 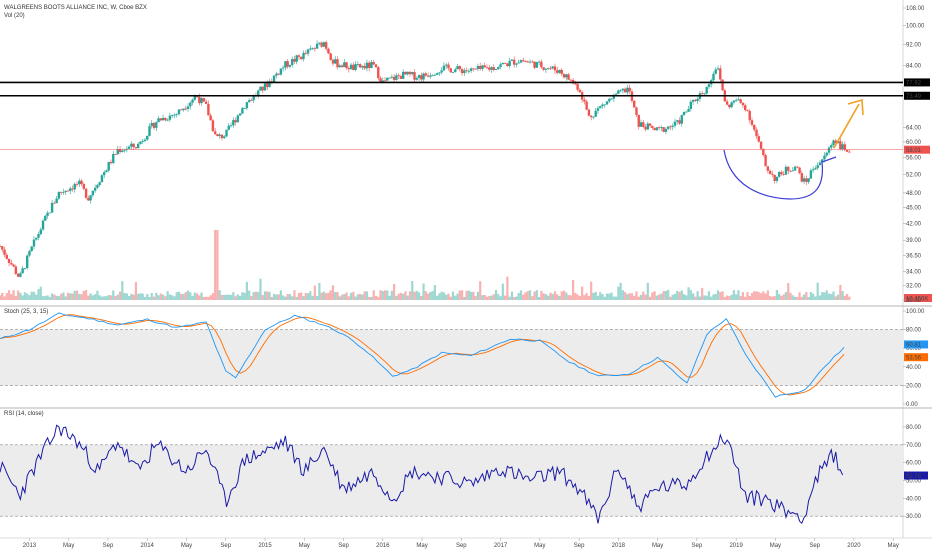 I want to click on band-fill, so click(x=451, y=480).